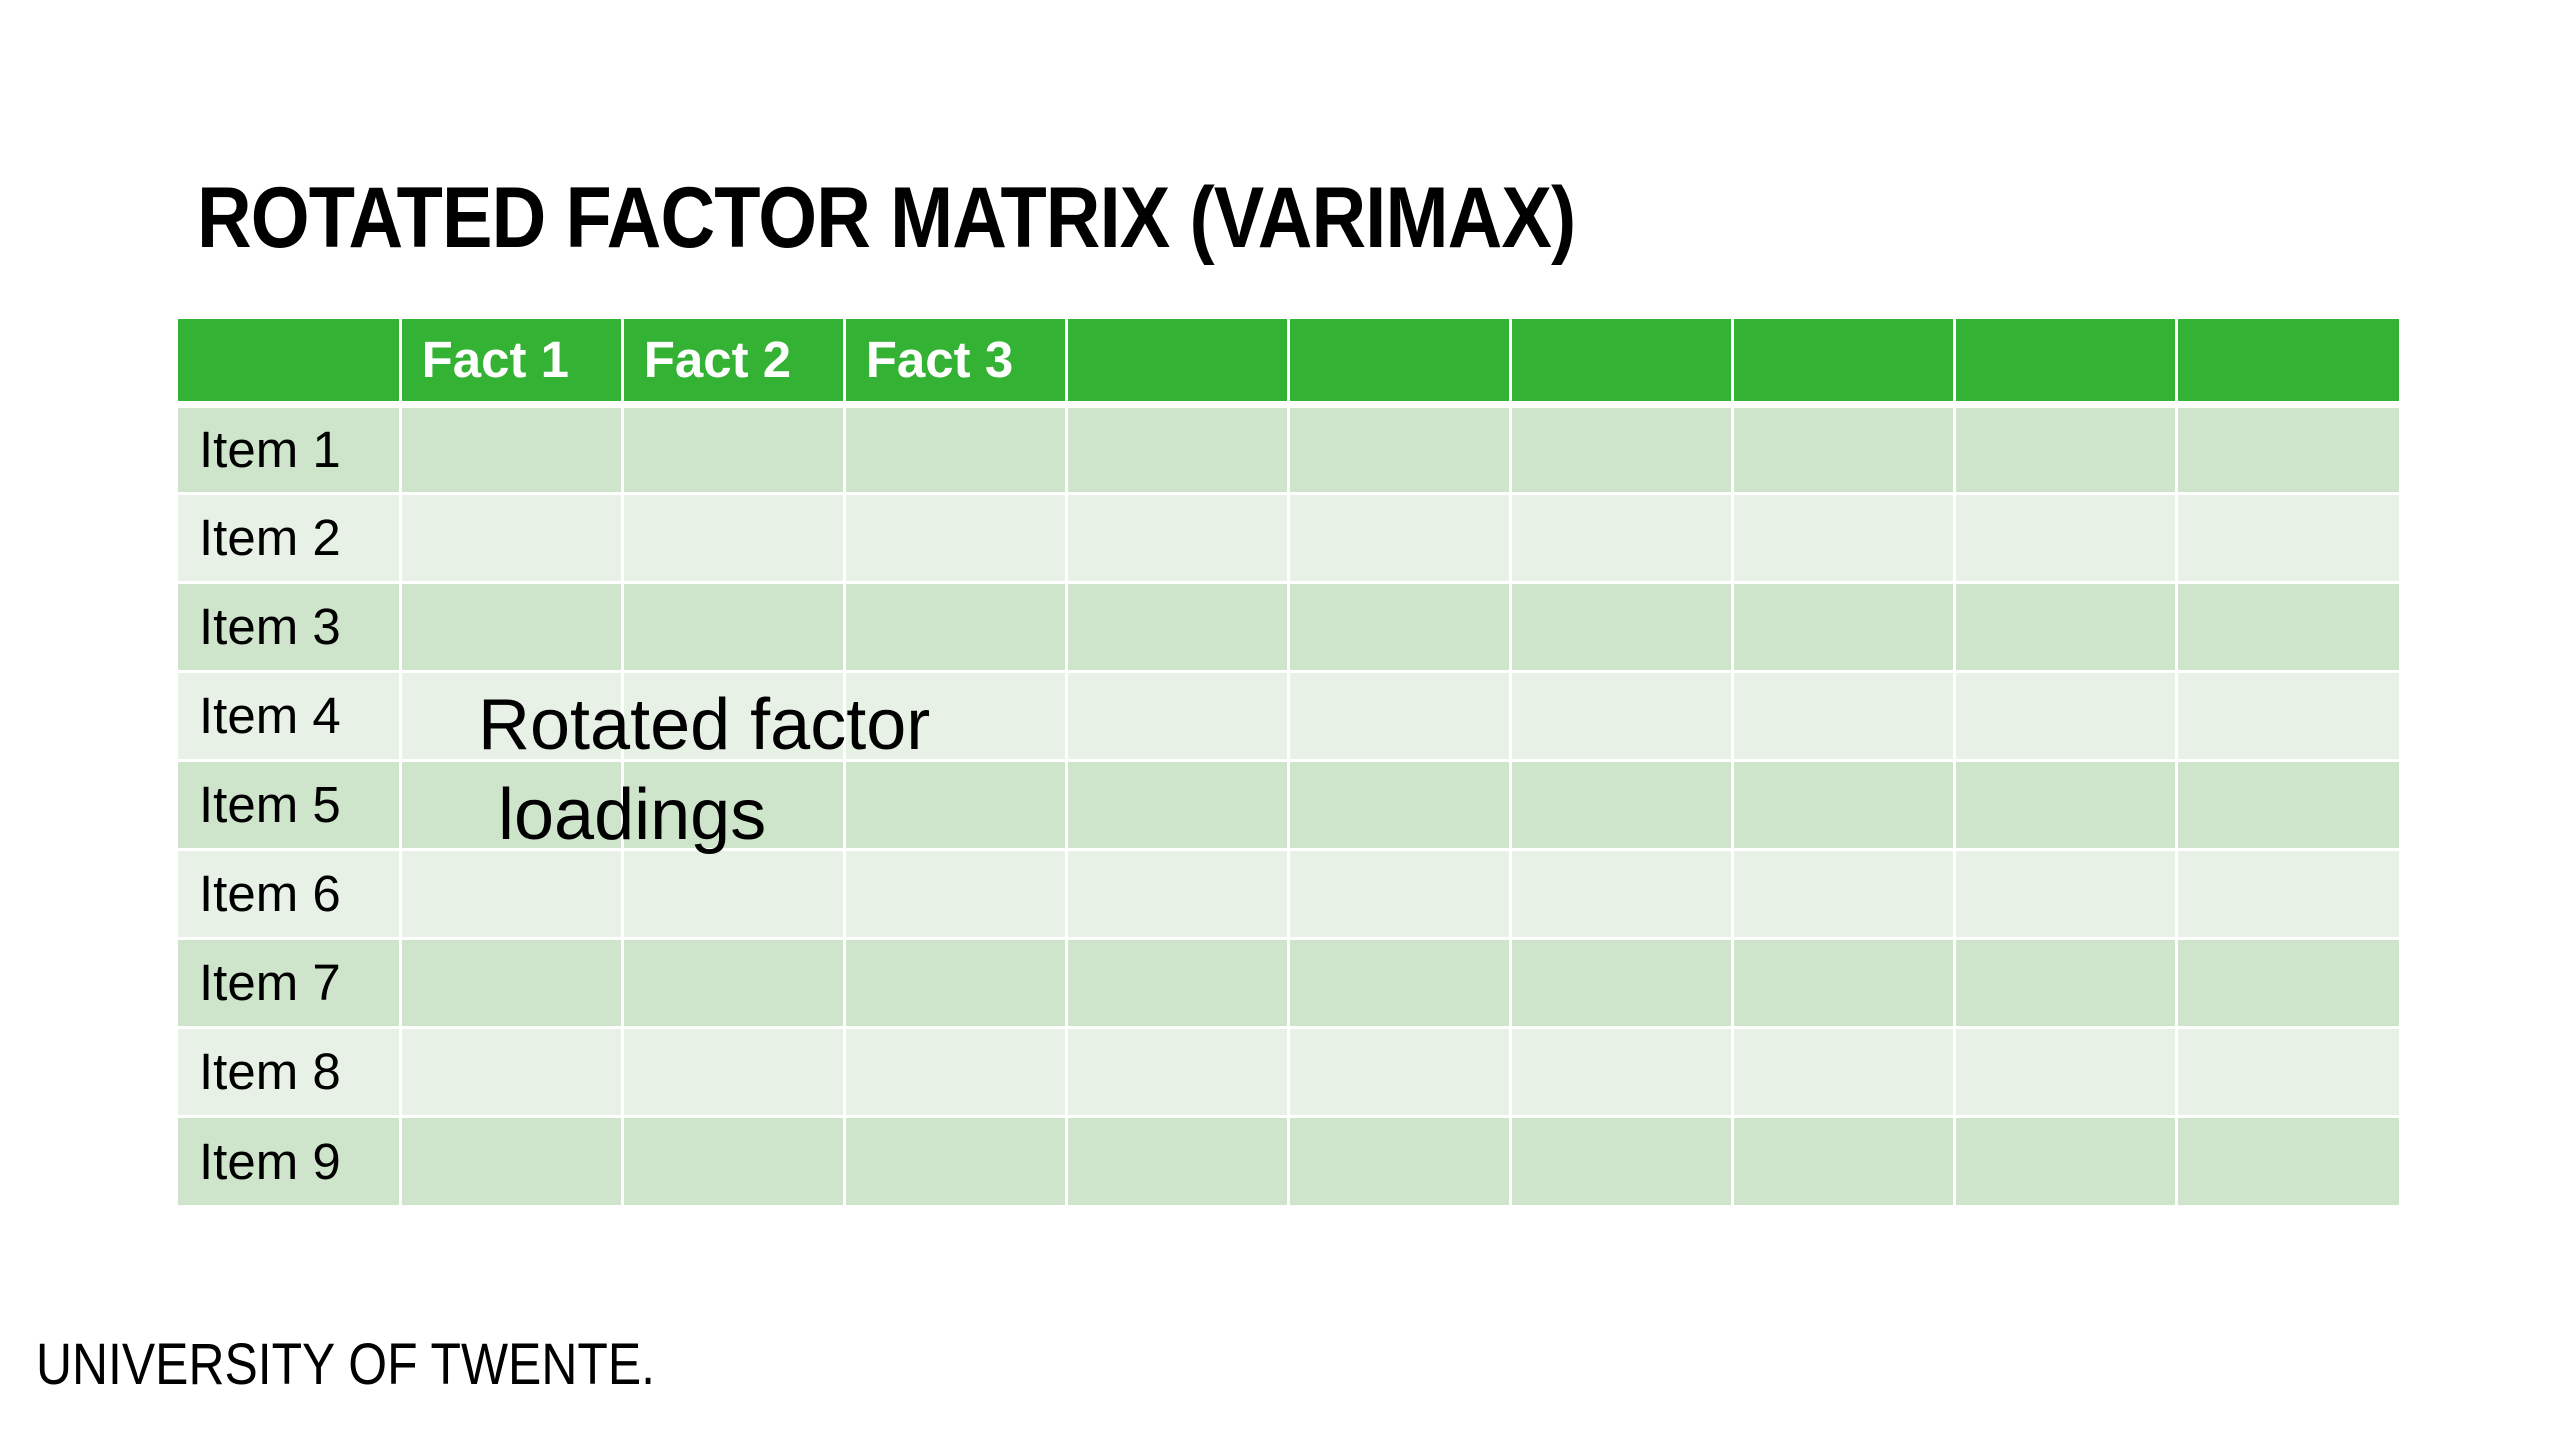  What do you see at coordinates (290, 363) in the screenshot?
I see `header-cell-corner` at bounding box center [290, 363].